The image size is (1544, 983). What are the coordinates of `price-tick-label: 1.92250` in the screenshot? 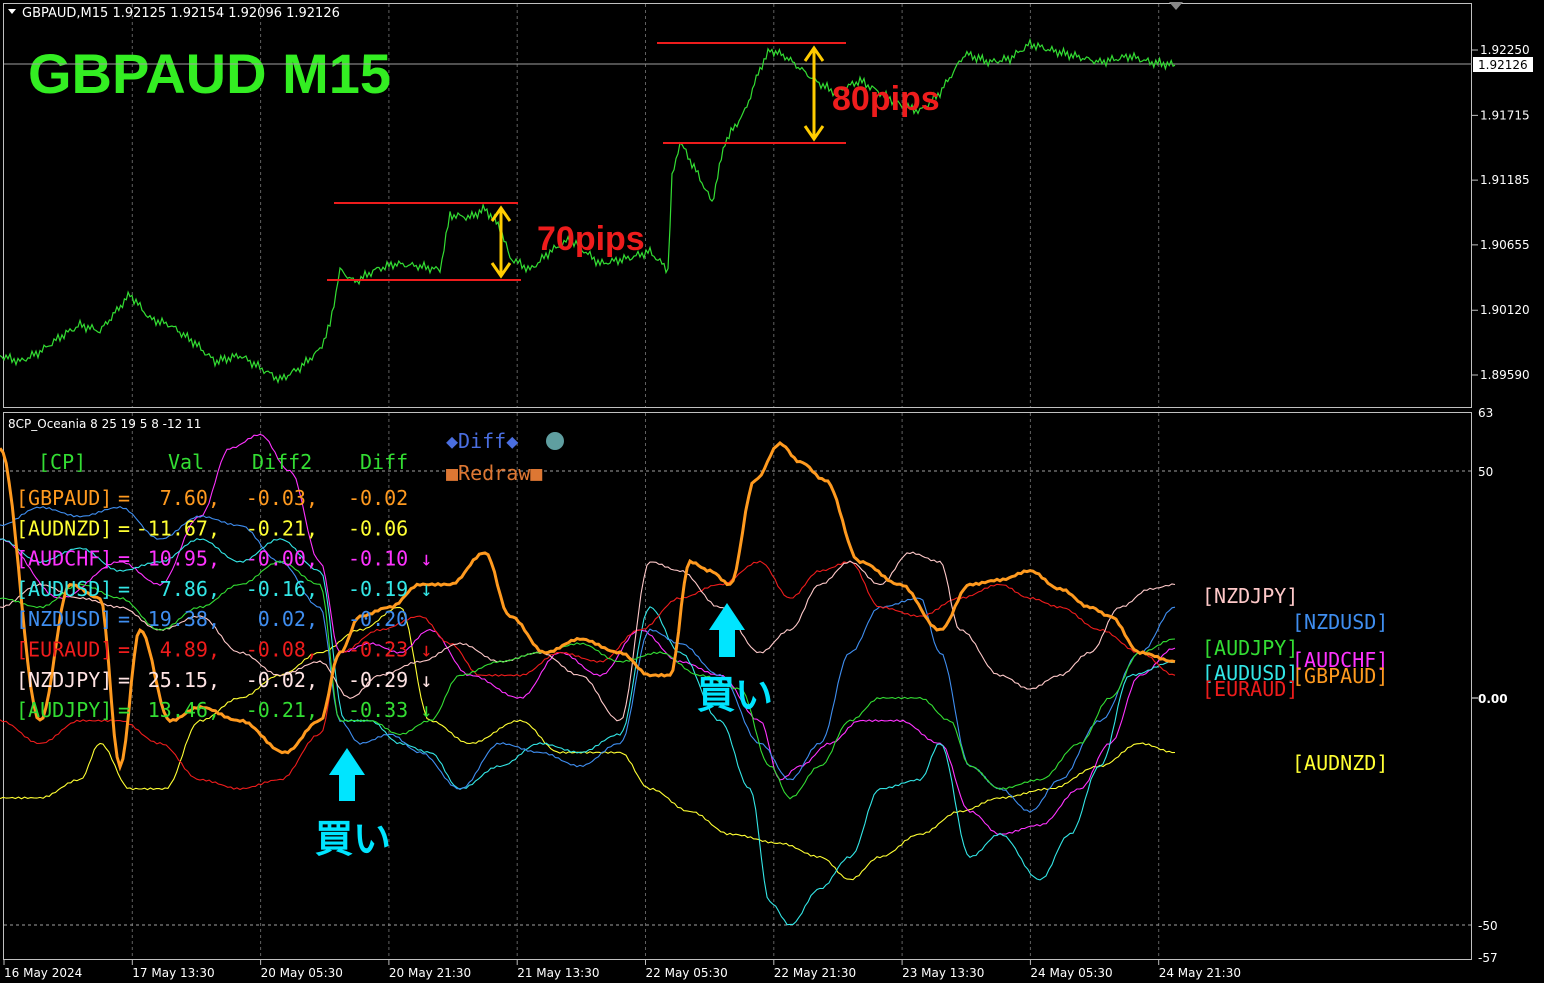 It's located at (1505, 50).